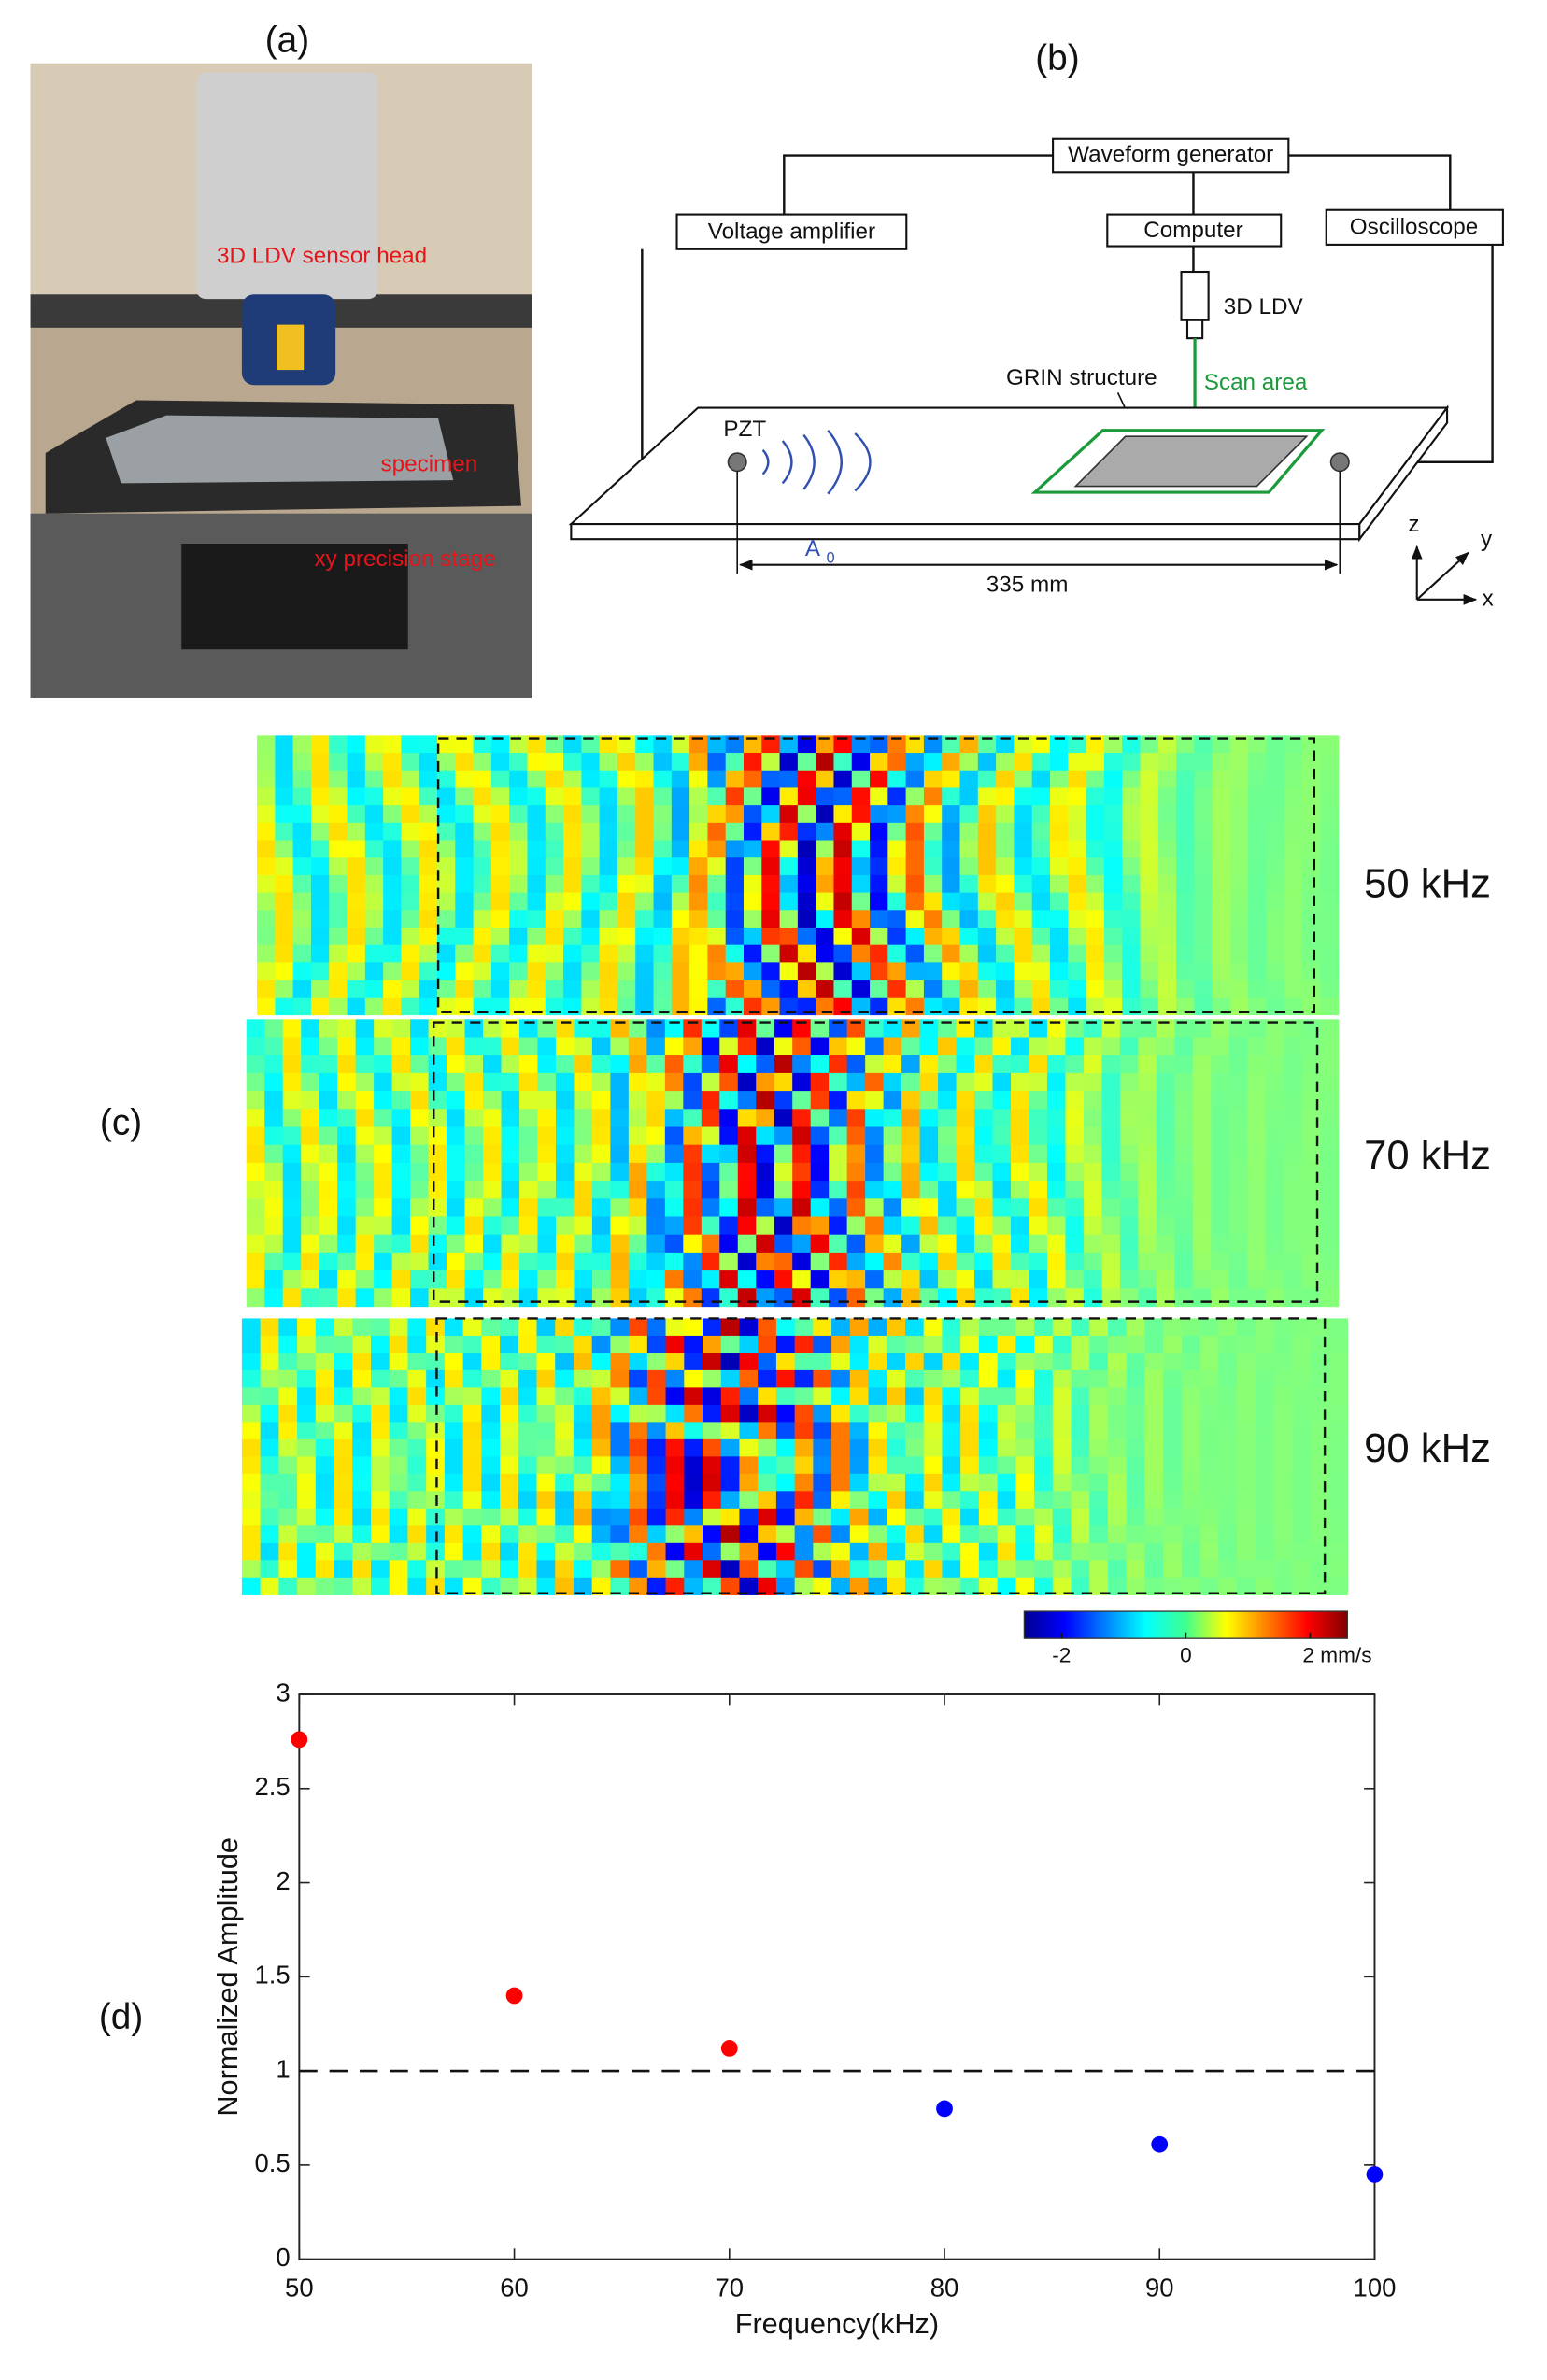 Image resolution: width=1547 pixels, height=2380 pixels. Describe the element at coordinates (283, 2257) in the screenshot. I see `y-tick-label: 0` at that location.